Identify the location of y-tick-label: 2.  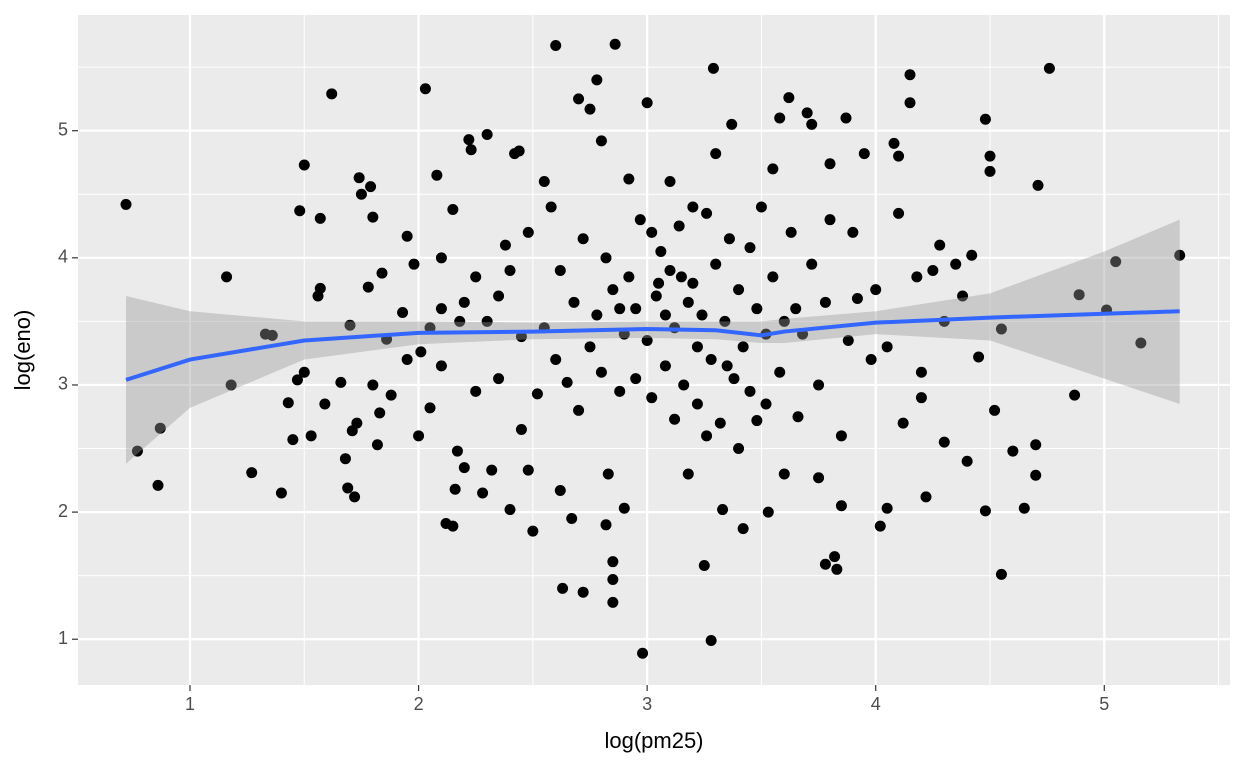
(63, 511).